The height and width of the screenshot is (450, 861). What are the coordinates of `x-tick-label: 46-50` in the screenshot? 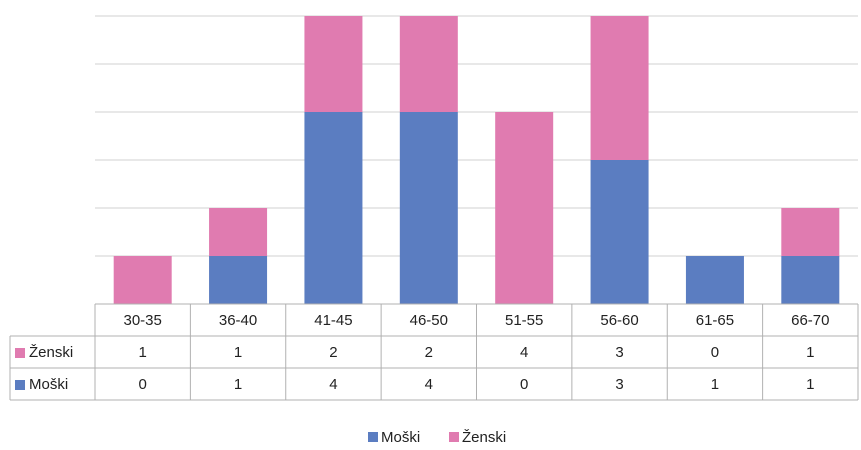 It's located at (429, 320).